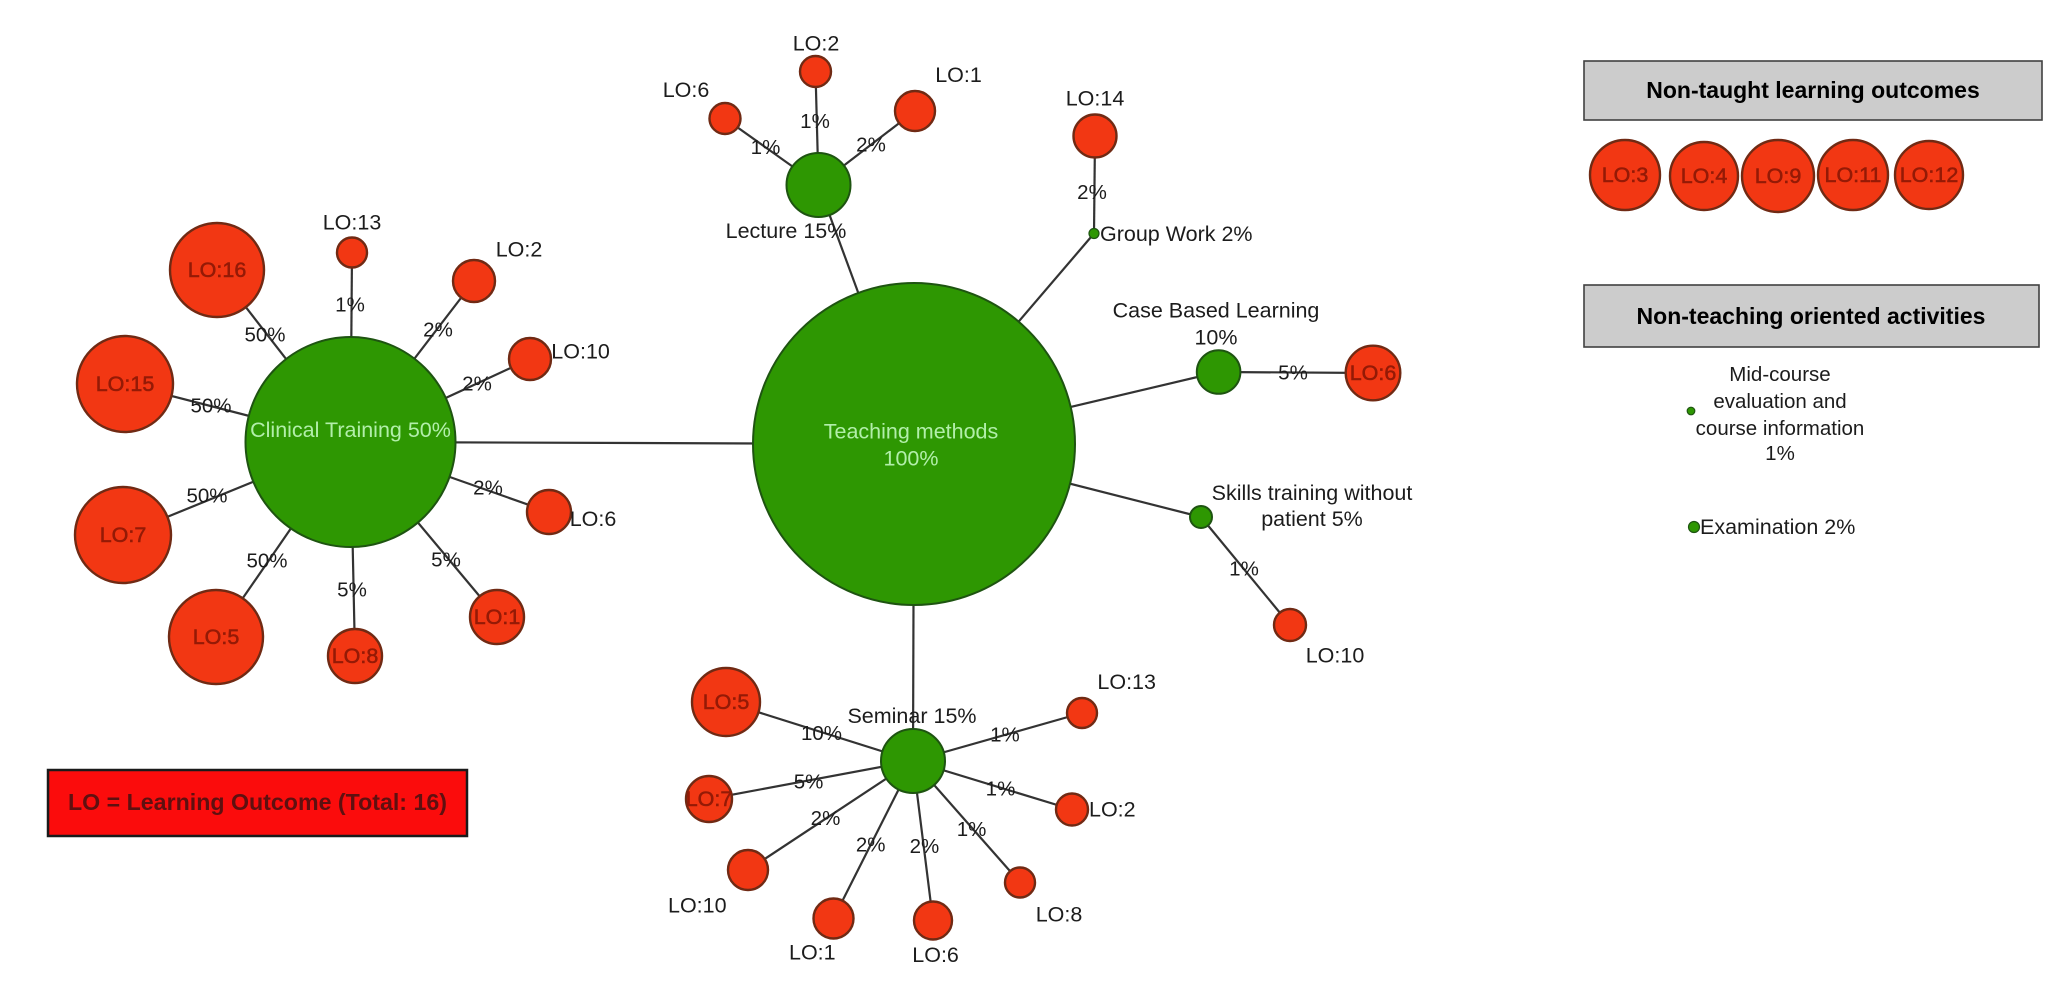 This screenshot has height=1001, width=2059. Describe the element at coordinates (1853, 175) in the screenshot. I see `svg-text: LO:11` at that location.